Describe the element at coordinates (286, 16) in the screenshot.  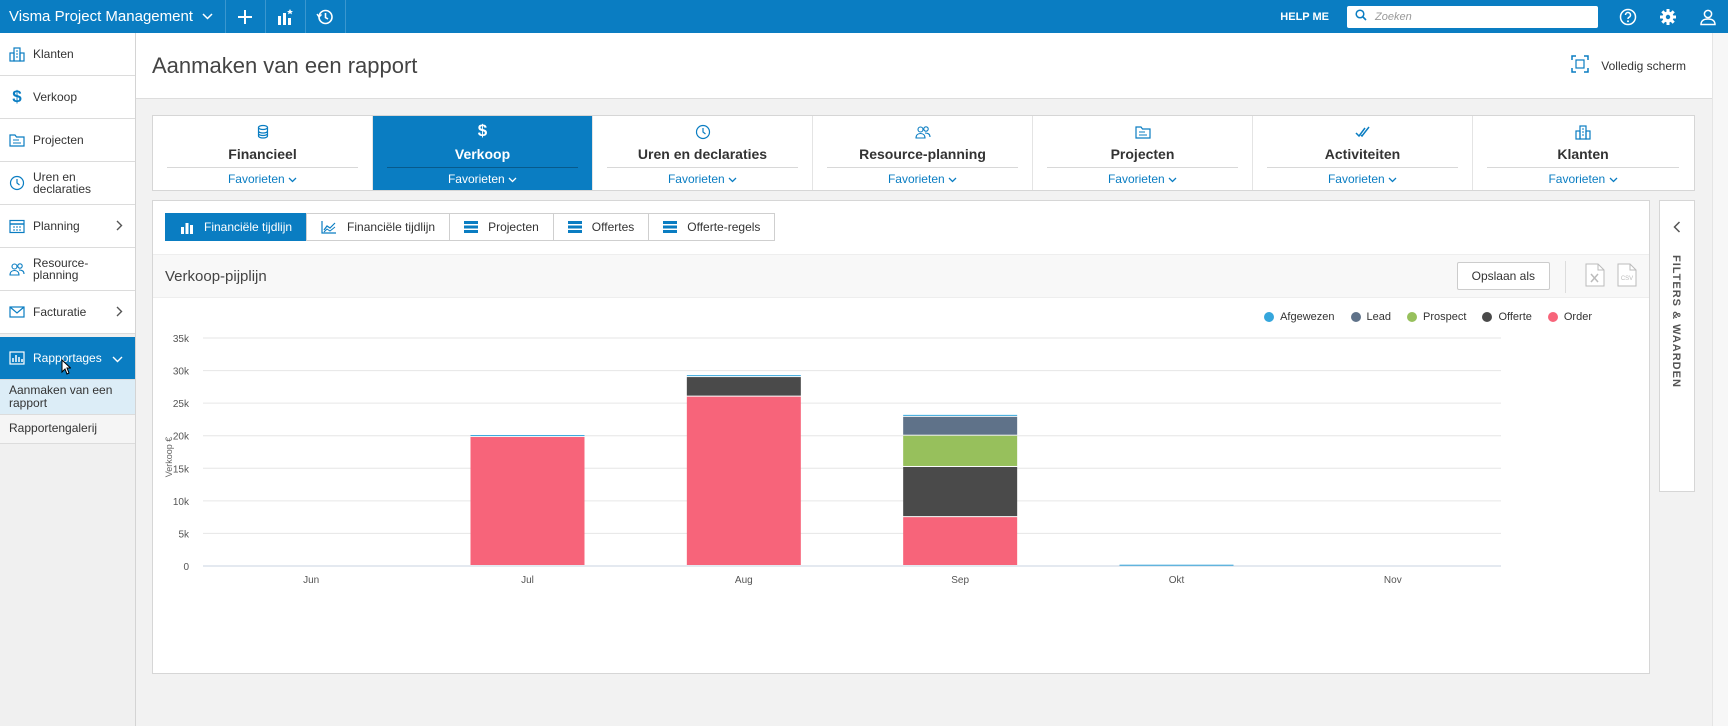
I see `reports-shortcut-icon` at that location.